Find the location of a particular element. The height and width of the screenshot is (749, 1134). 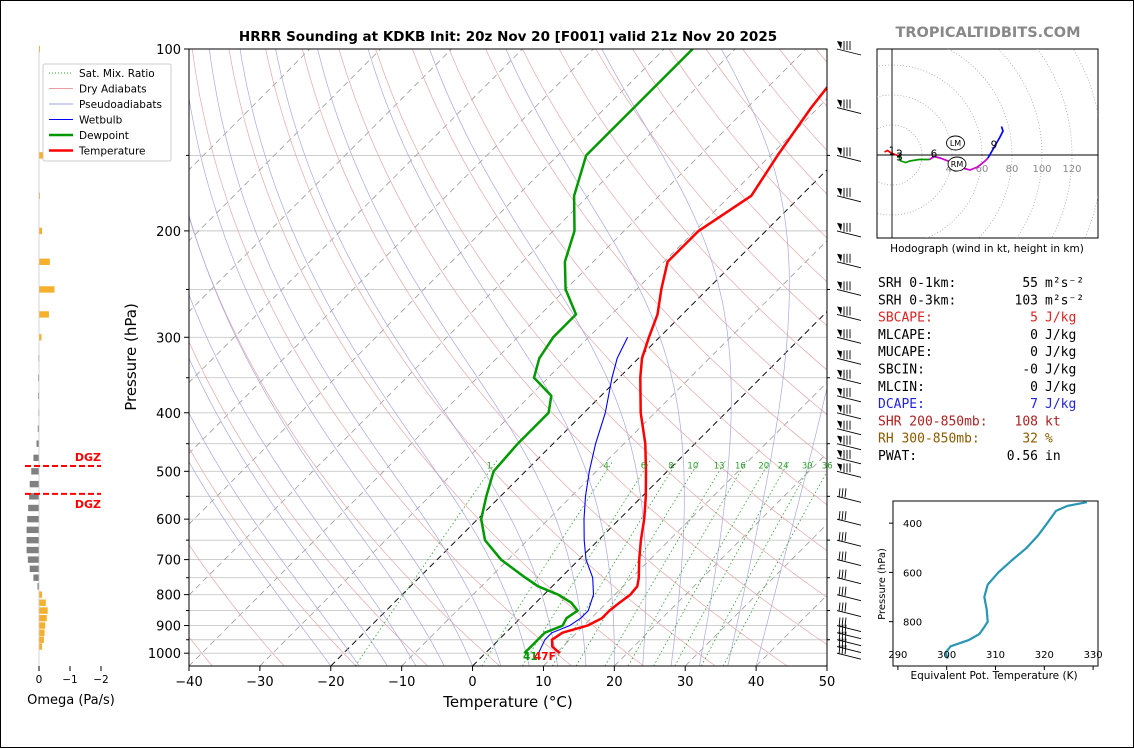

param-label: PWAT: is located at coordinates (897, 456).